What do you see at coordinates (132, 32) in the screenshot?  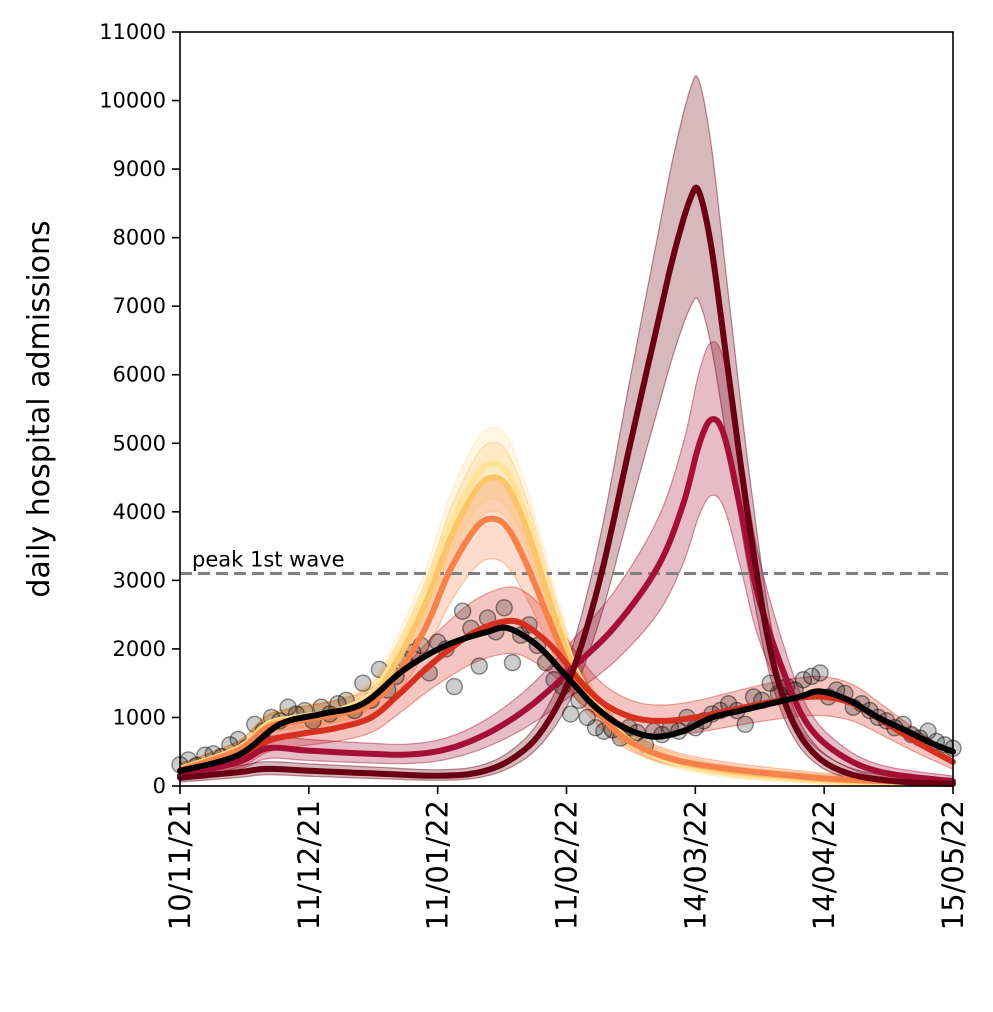 I see `y-tick-label: 11000` at bounding box center [132, 32].